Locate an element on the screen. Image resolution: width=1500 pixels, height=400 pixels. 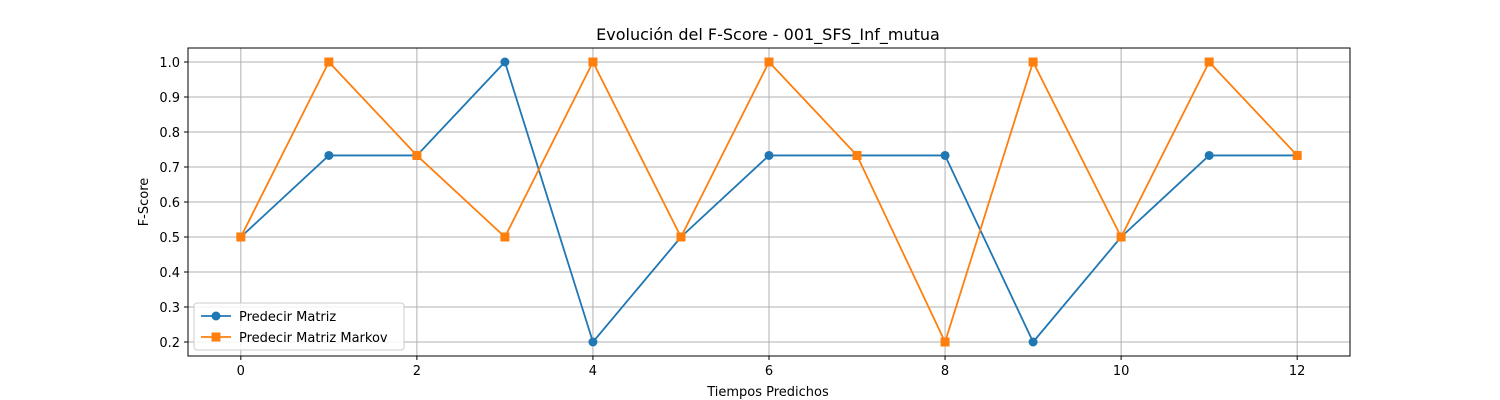
x-tick-label: 4 is located at coordinates (593, 371).